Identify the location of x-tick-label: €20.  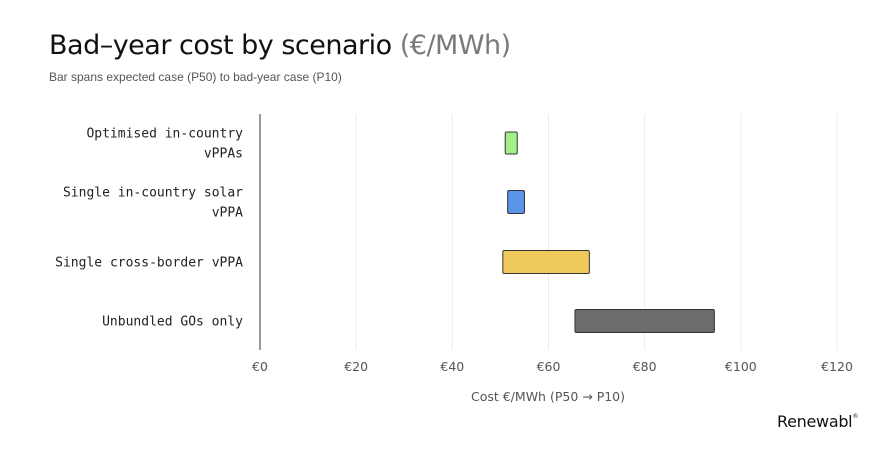
(356, 366).